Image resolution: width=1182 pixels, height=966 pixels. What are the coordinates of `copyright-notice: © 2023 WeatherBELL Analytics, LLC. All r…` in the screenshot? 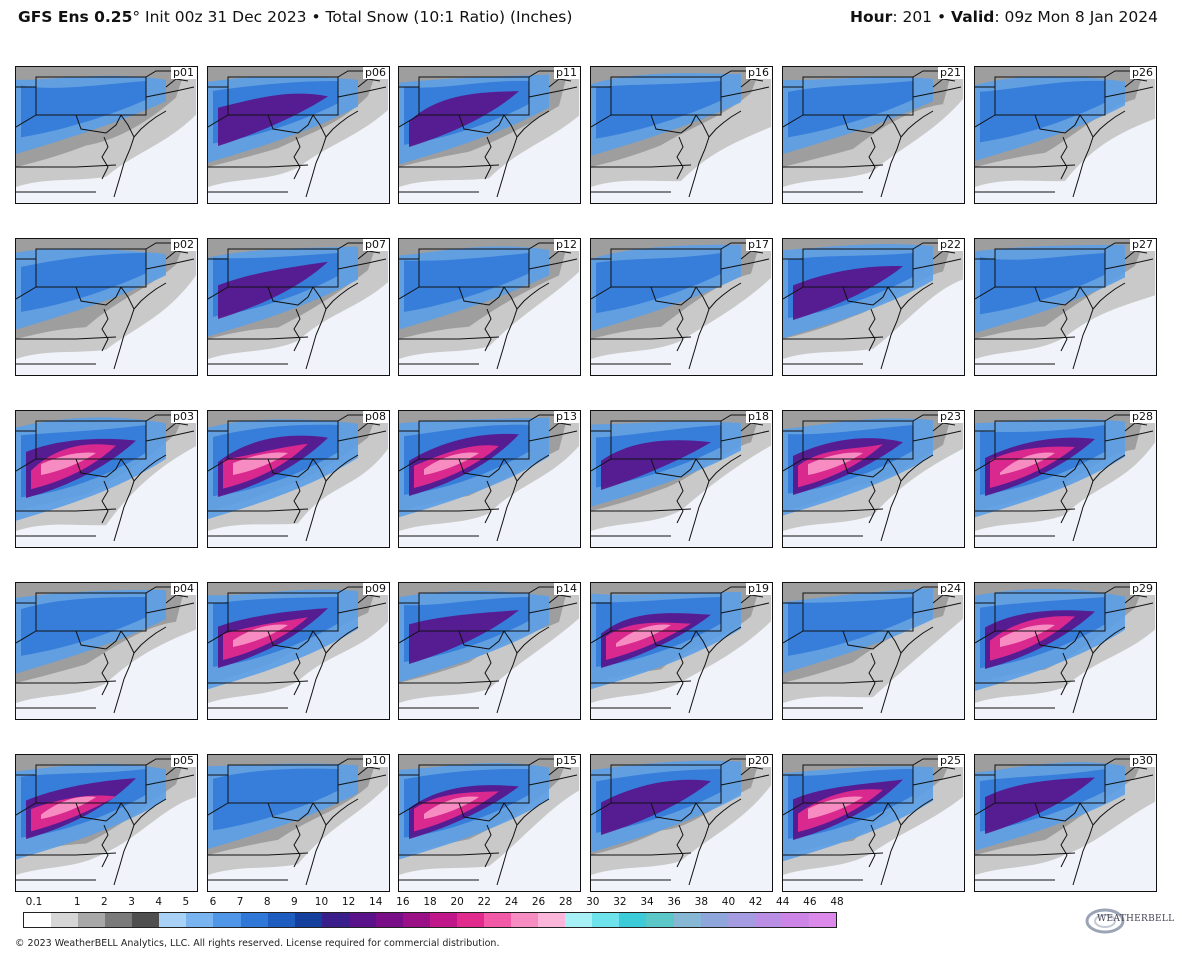 It's located at (257, 943).